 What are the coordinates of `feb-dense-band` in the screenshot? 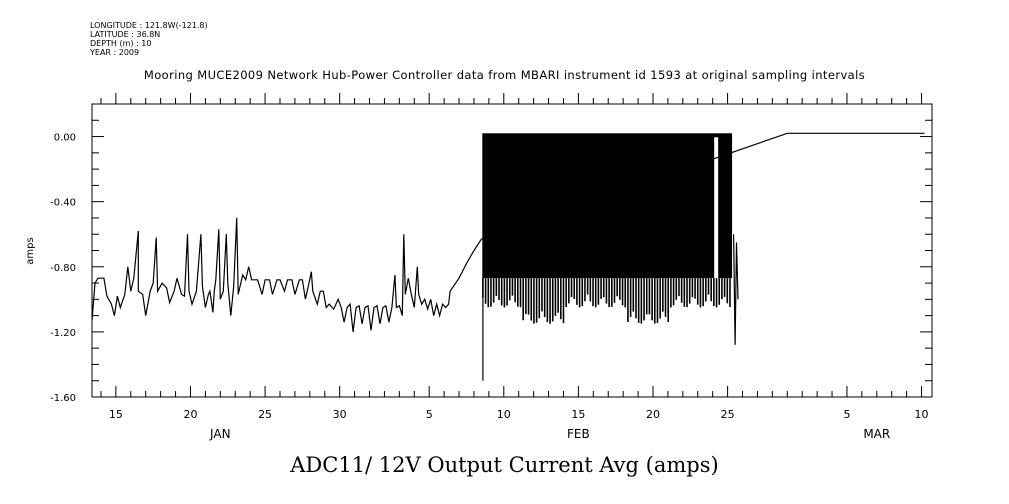 It's located at (607, 257).